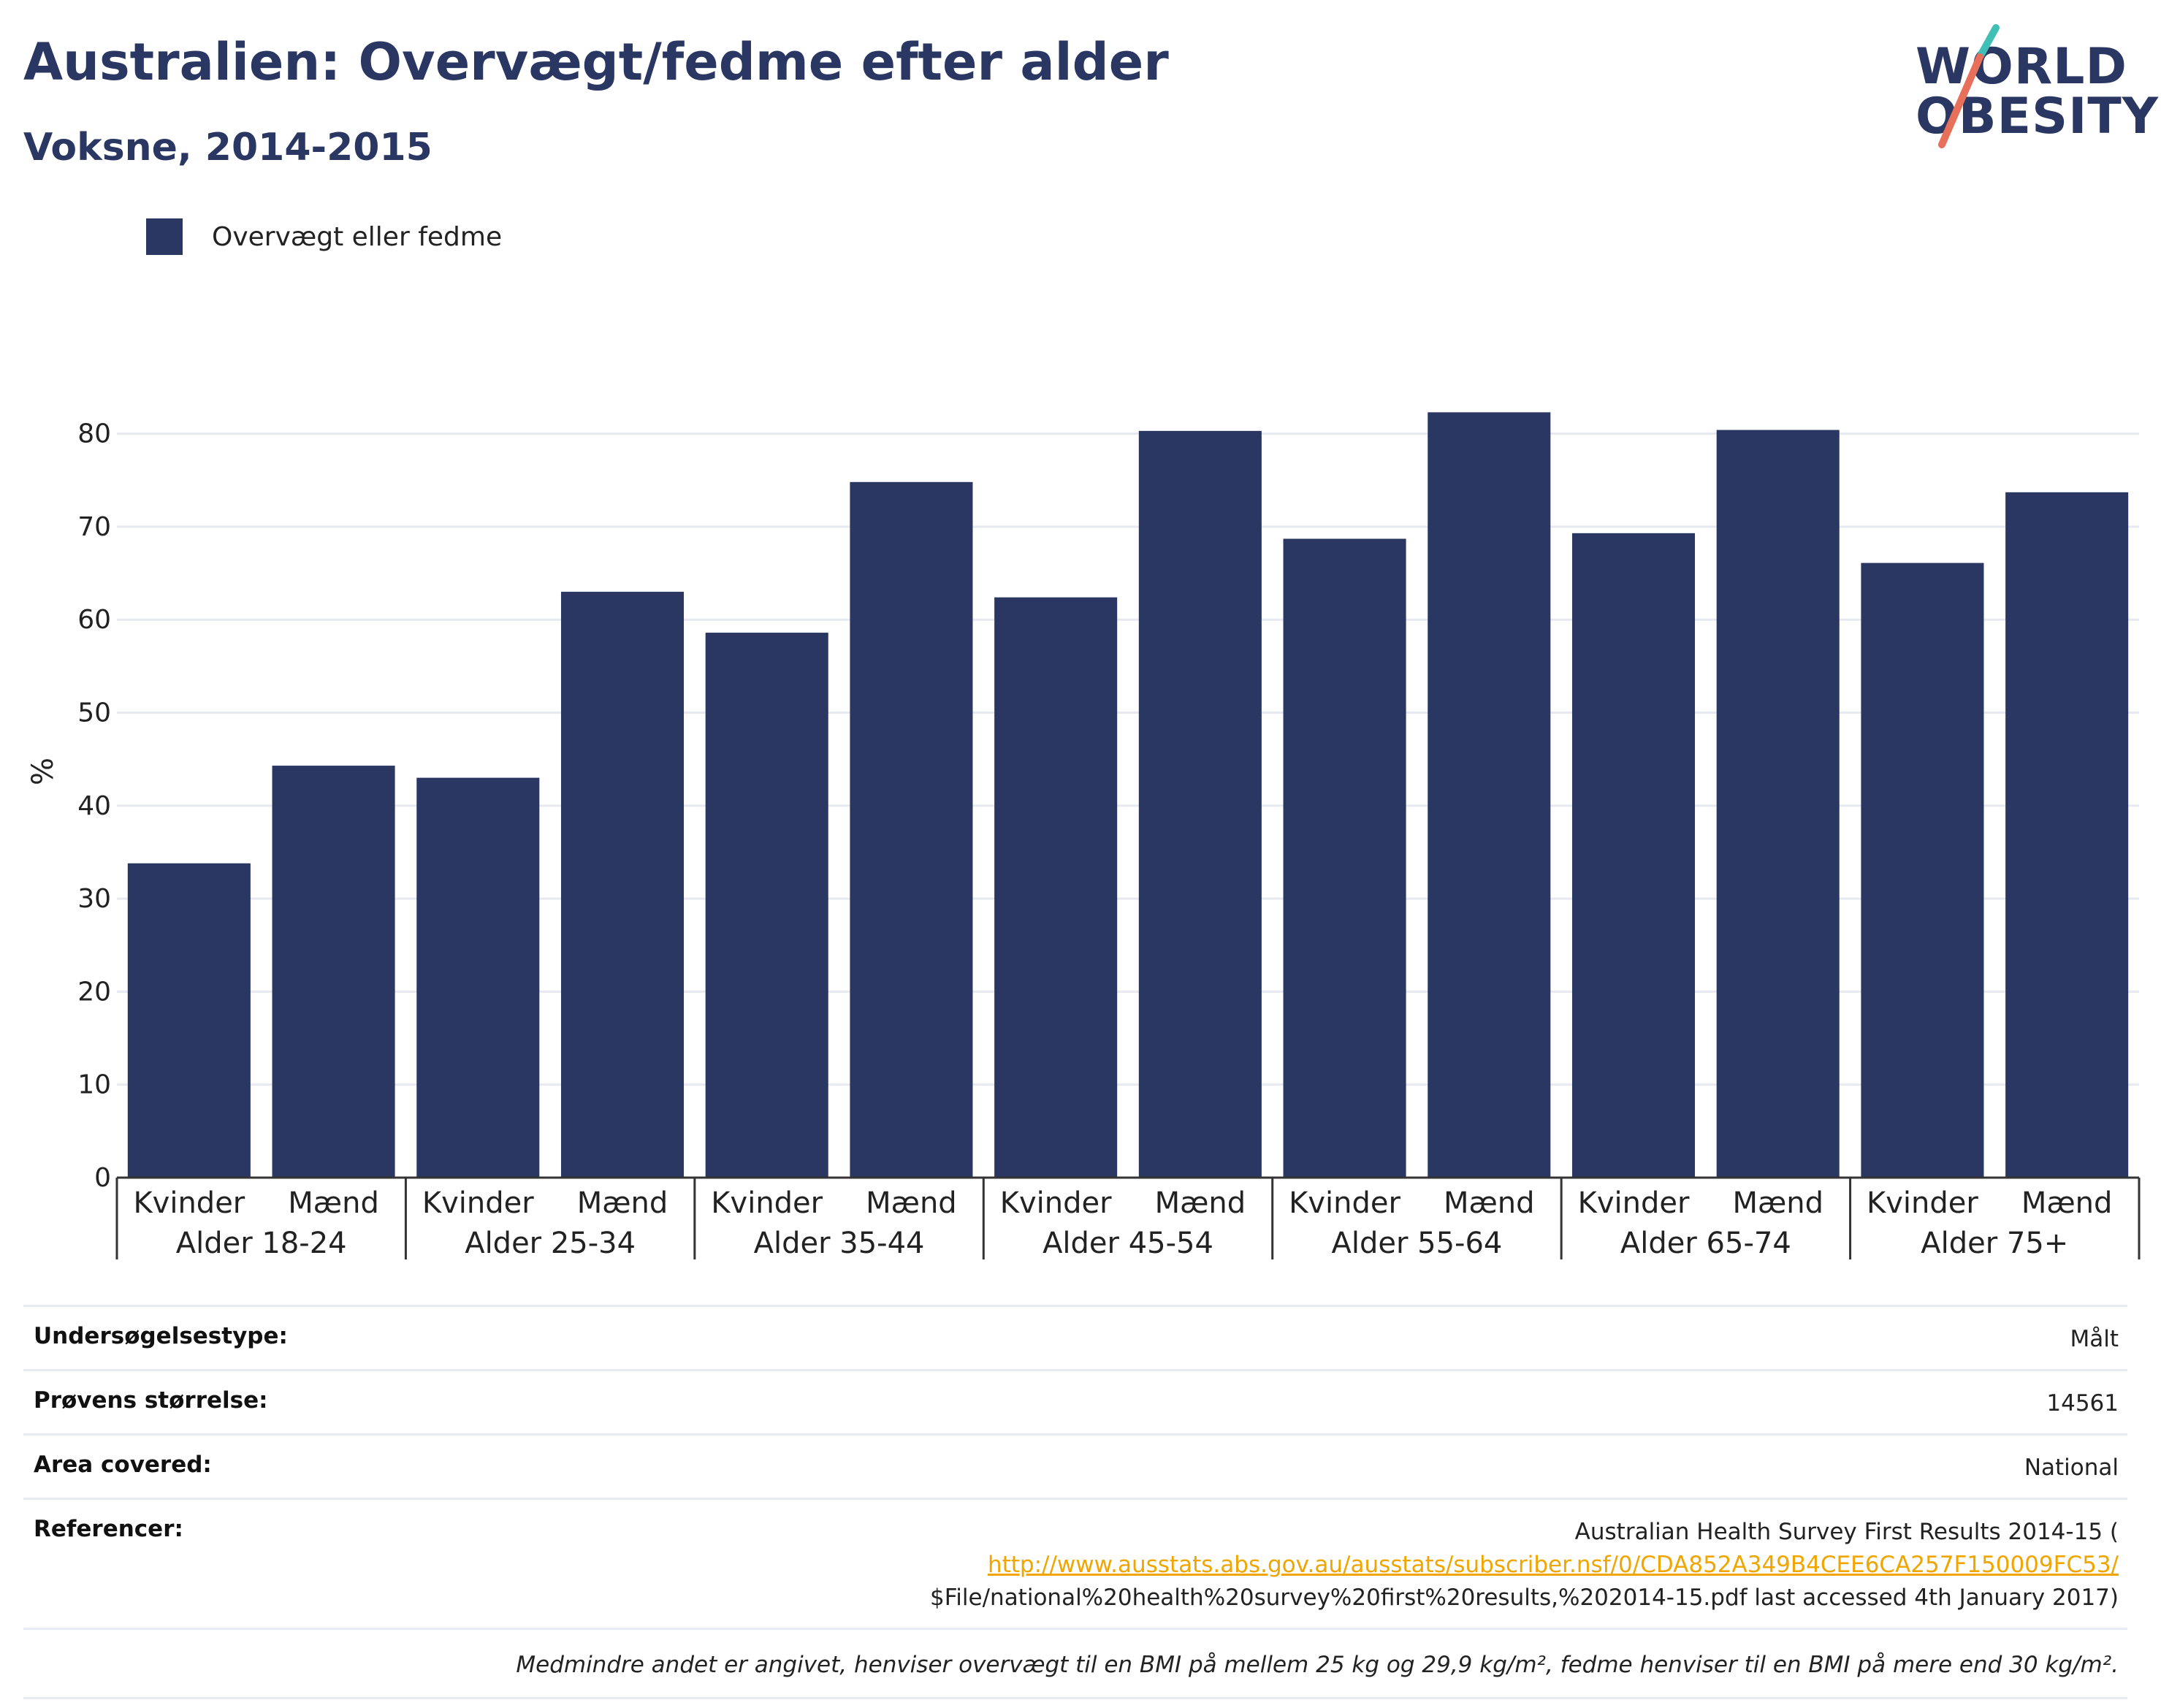  What do you see at coordinates (1075, 1465) in the screenshot?
I see `info-row-area-covered: Area covered: National` at bounding box center [1075, 1465].